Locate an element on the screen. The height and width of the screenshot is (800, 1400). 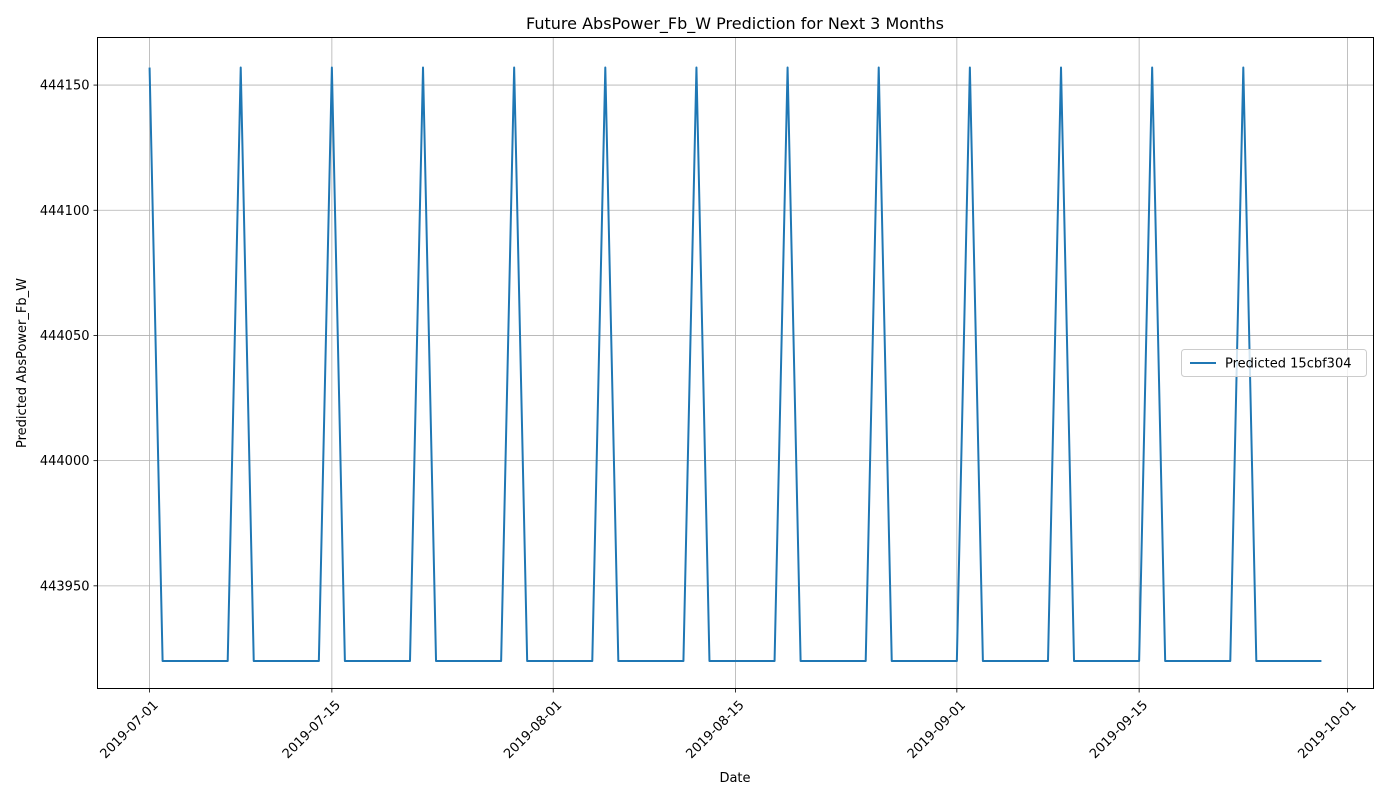
x-axis-label: Date is located at coordinates (734, 778).